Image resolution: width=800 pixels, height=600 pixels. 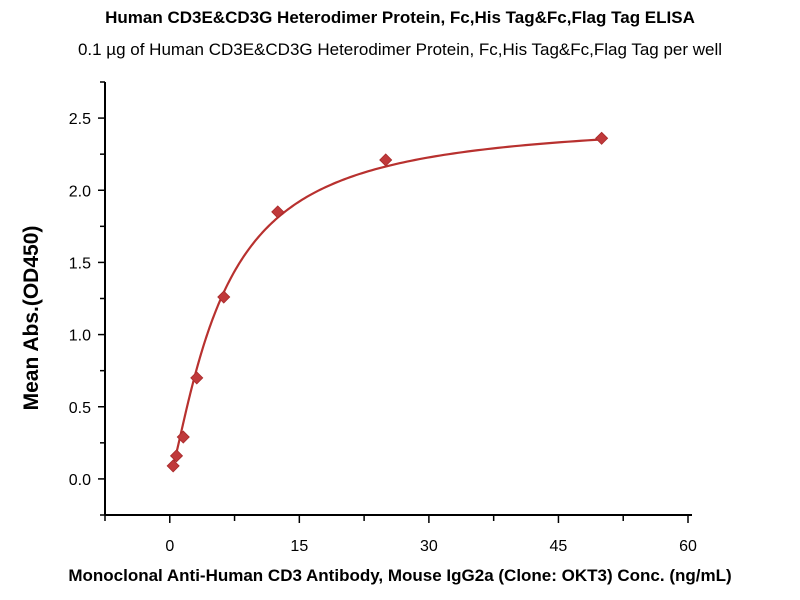 I want to click on y-tick-label: 1.5, so click(x=80, y=263).